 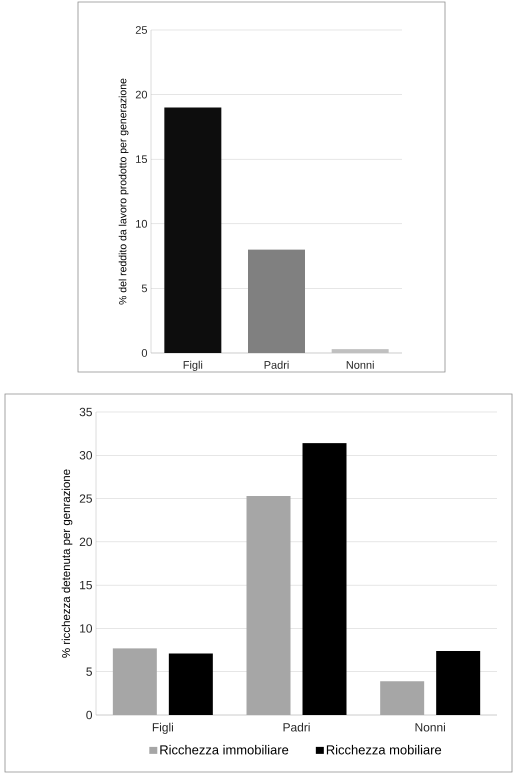 I want to click on legend-label: Ricchezza immobiliare, so click(x=224, y=749).